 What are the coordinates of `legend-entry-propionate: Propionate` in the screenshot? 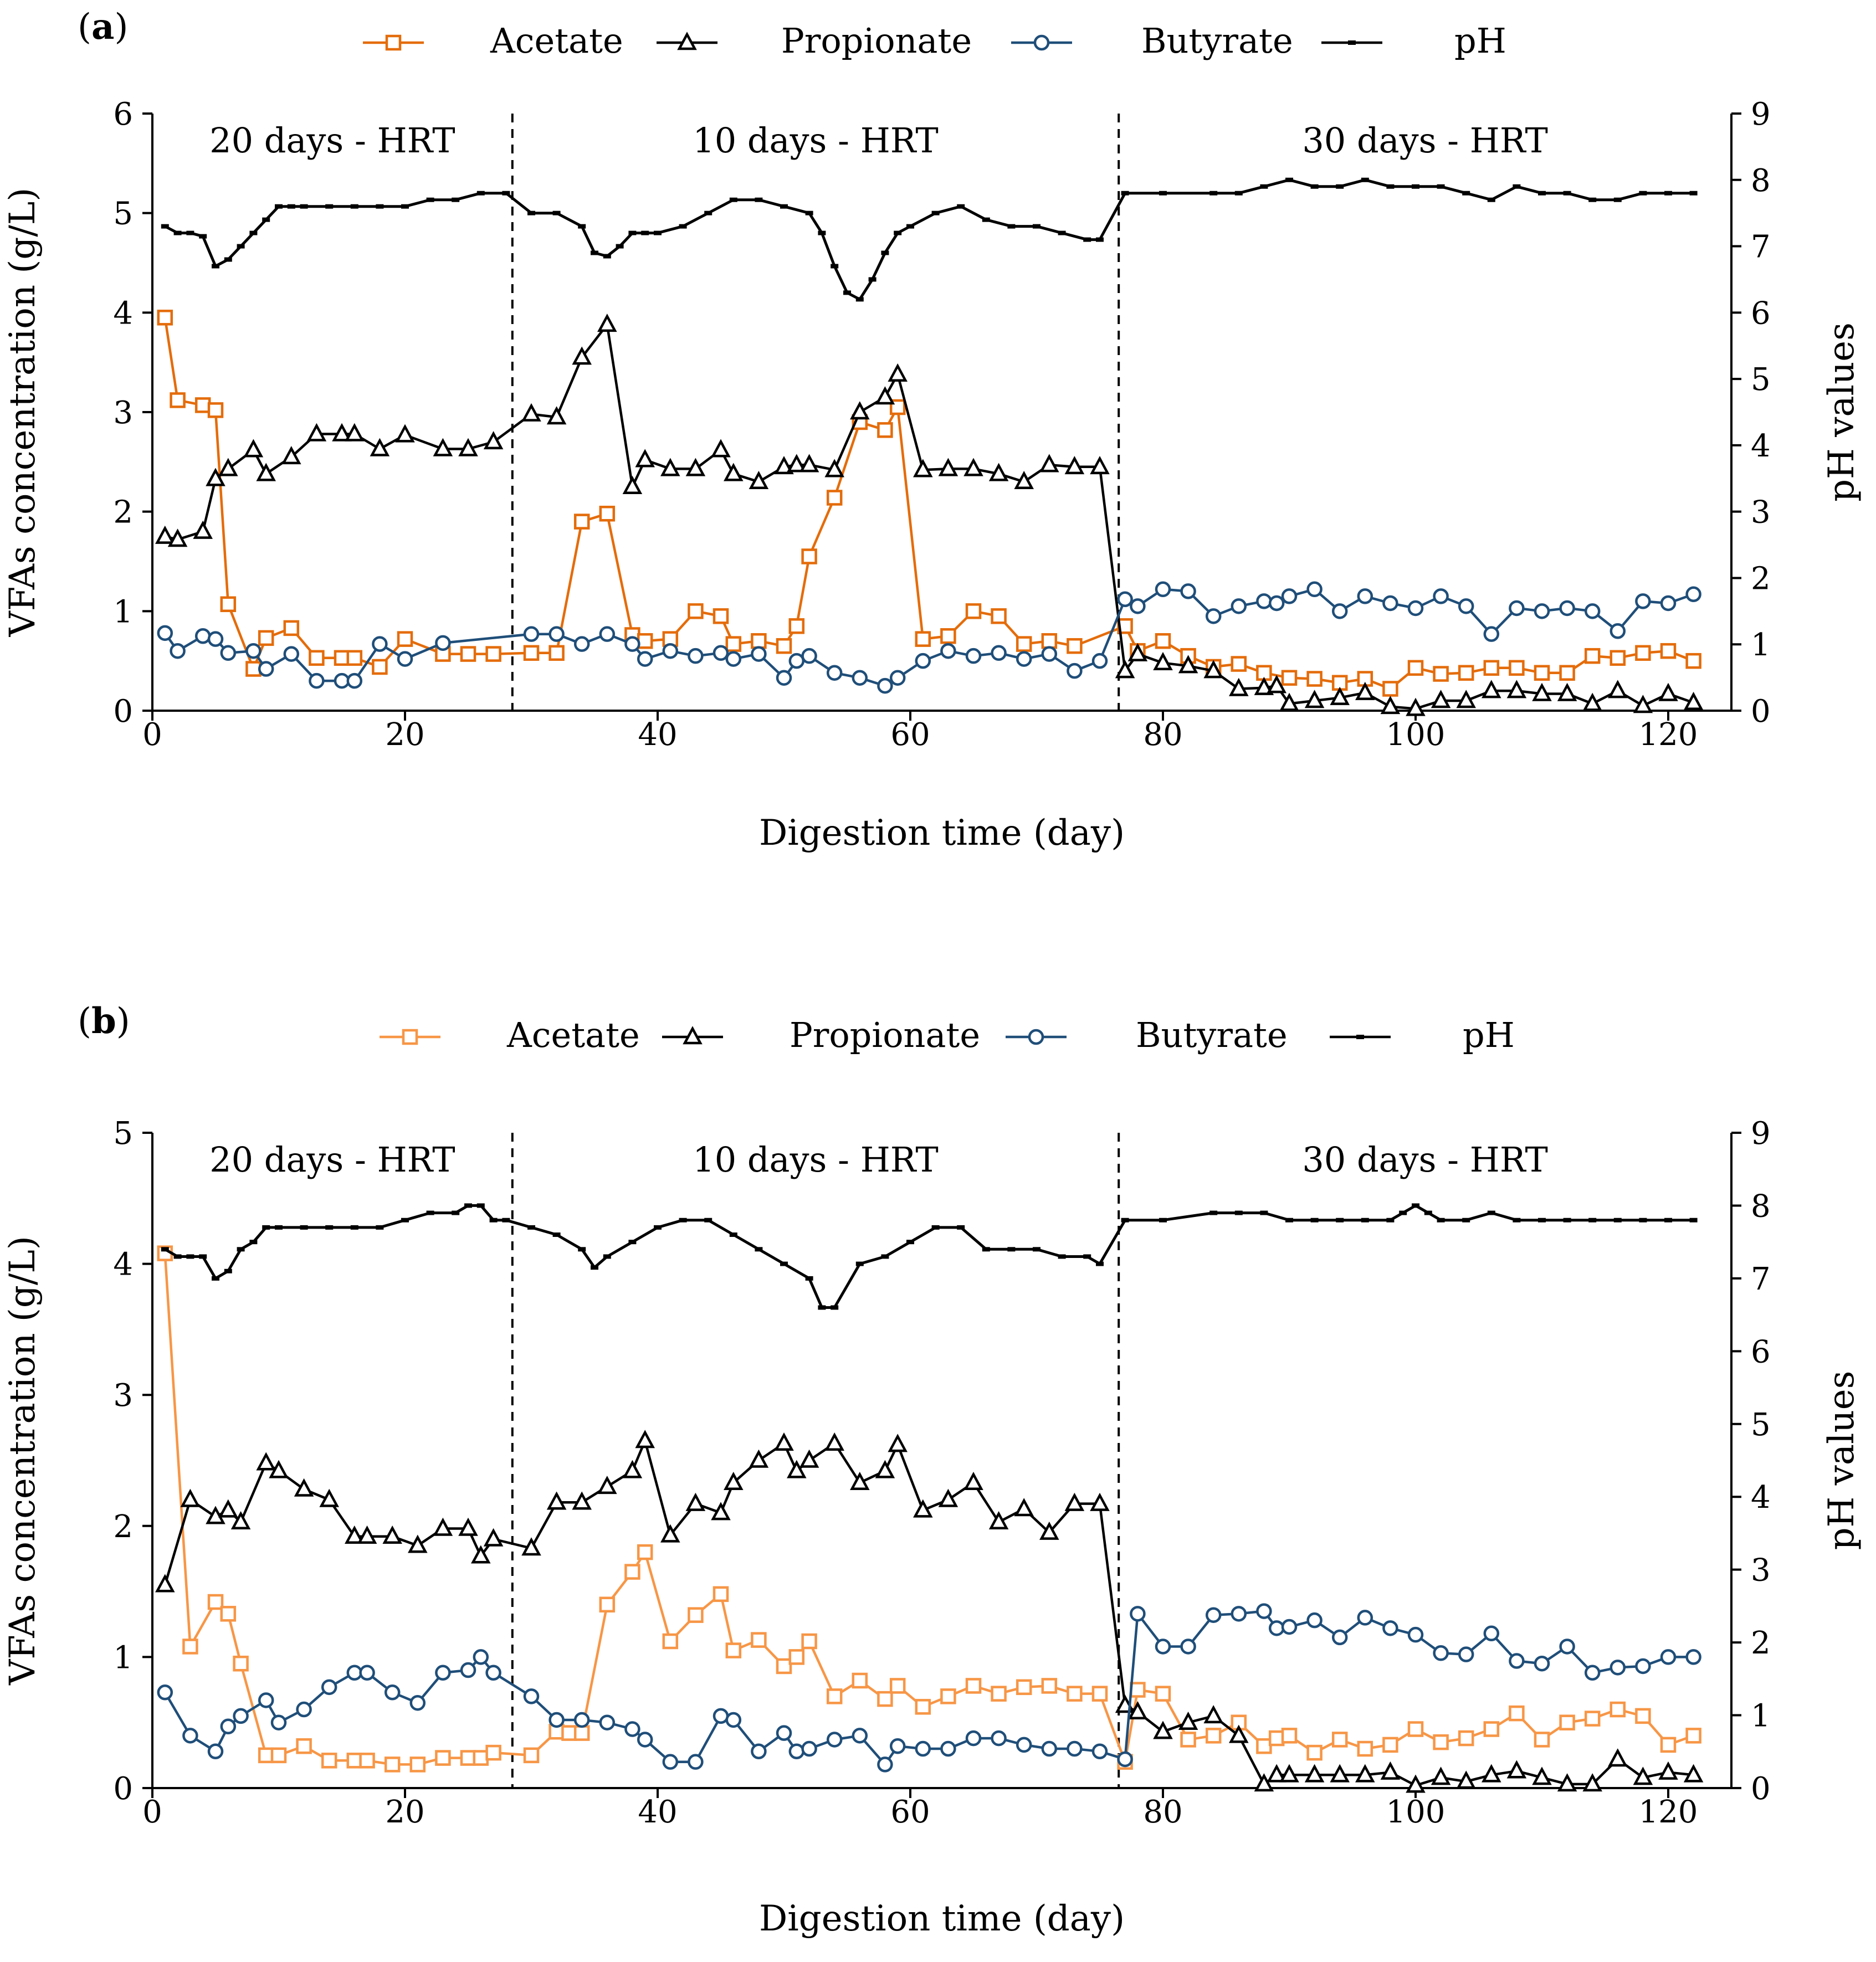 It's located at (821, 1035).